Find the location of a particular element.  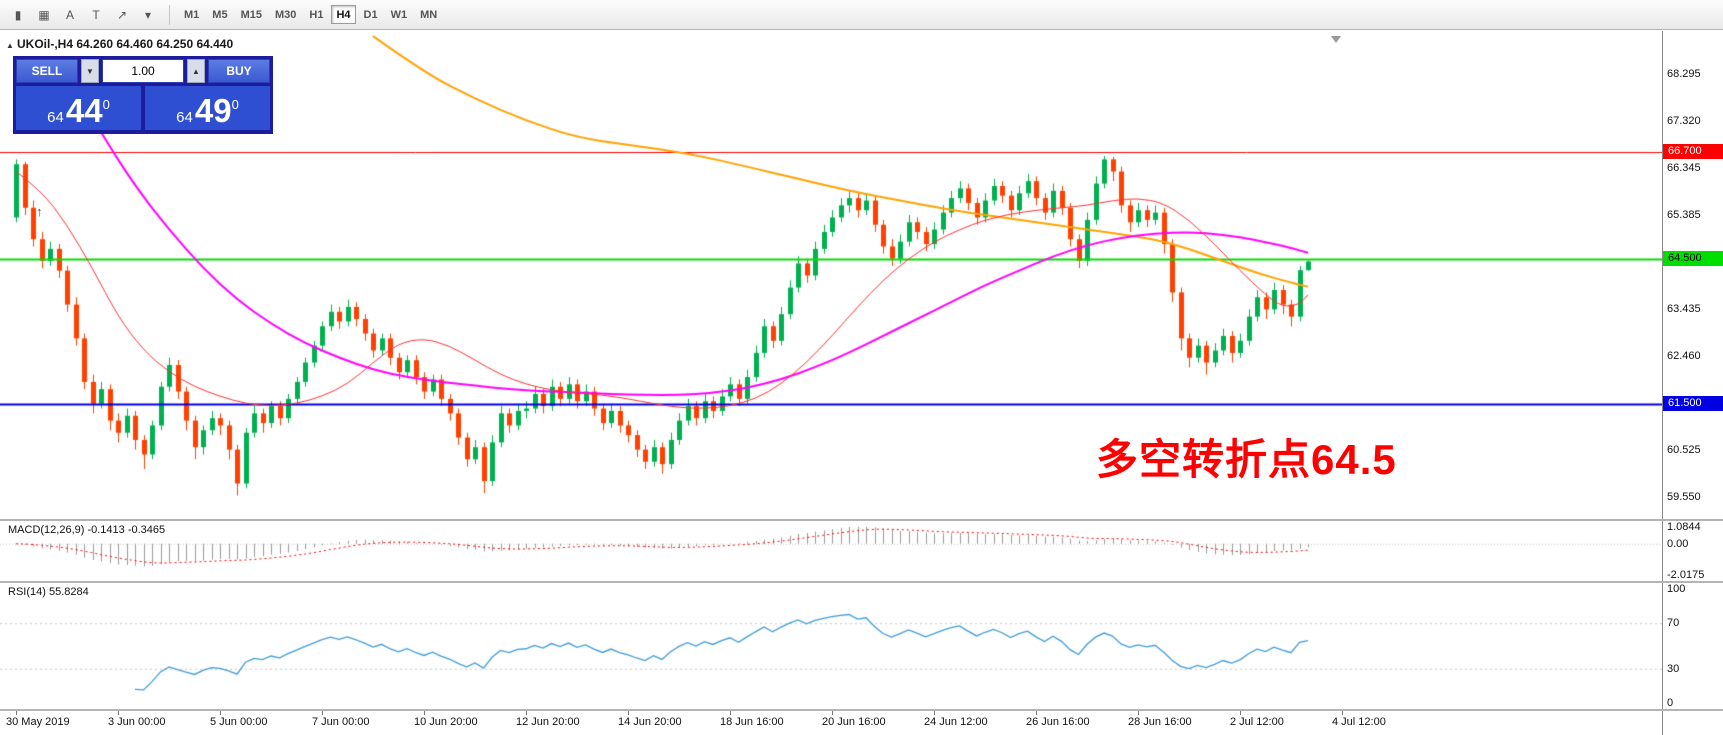

text-label-icon: T is located at coordinates (96, 14).